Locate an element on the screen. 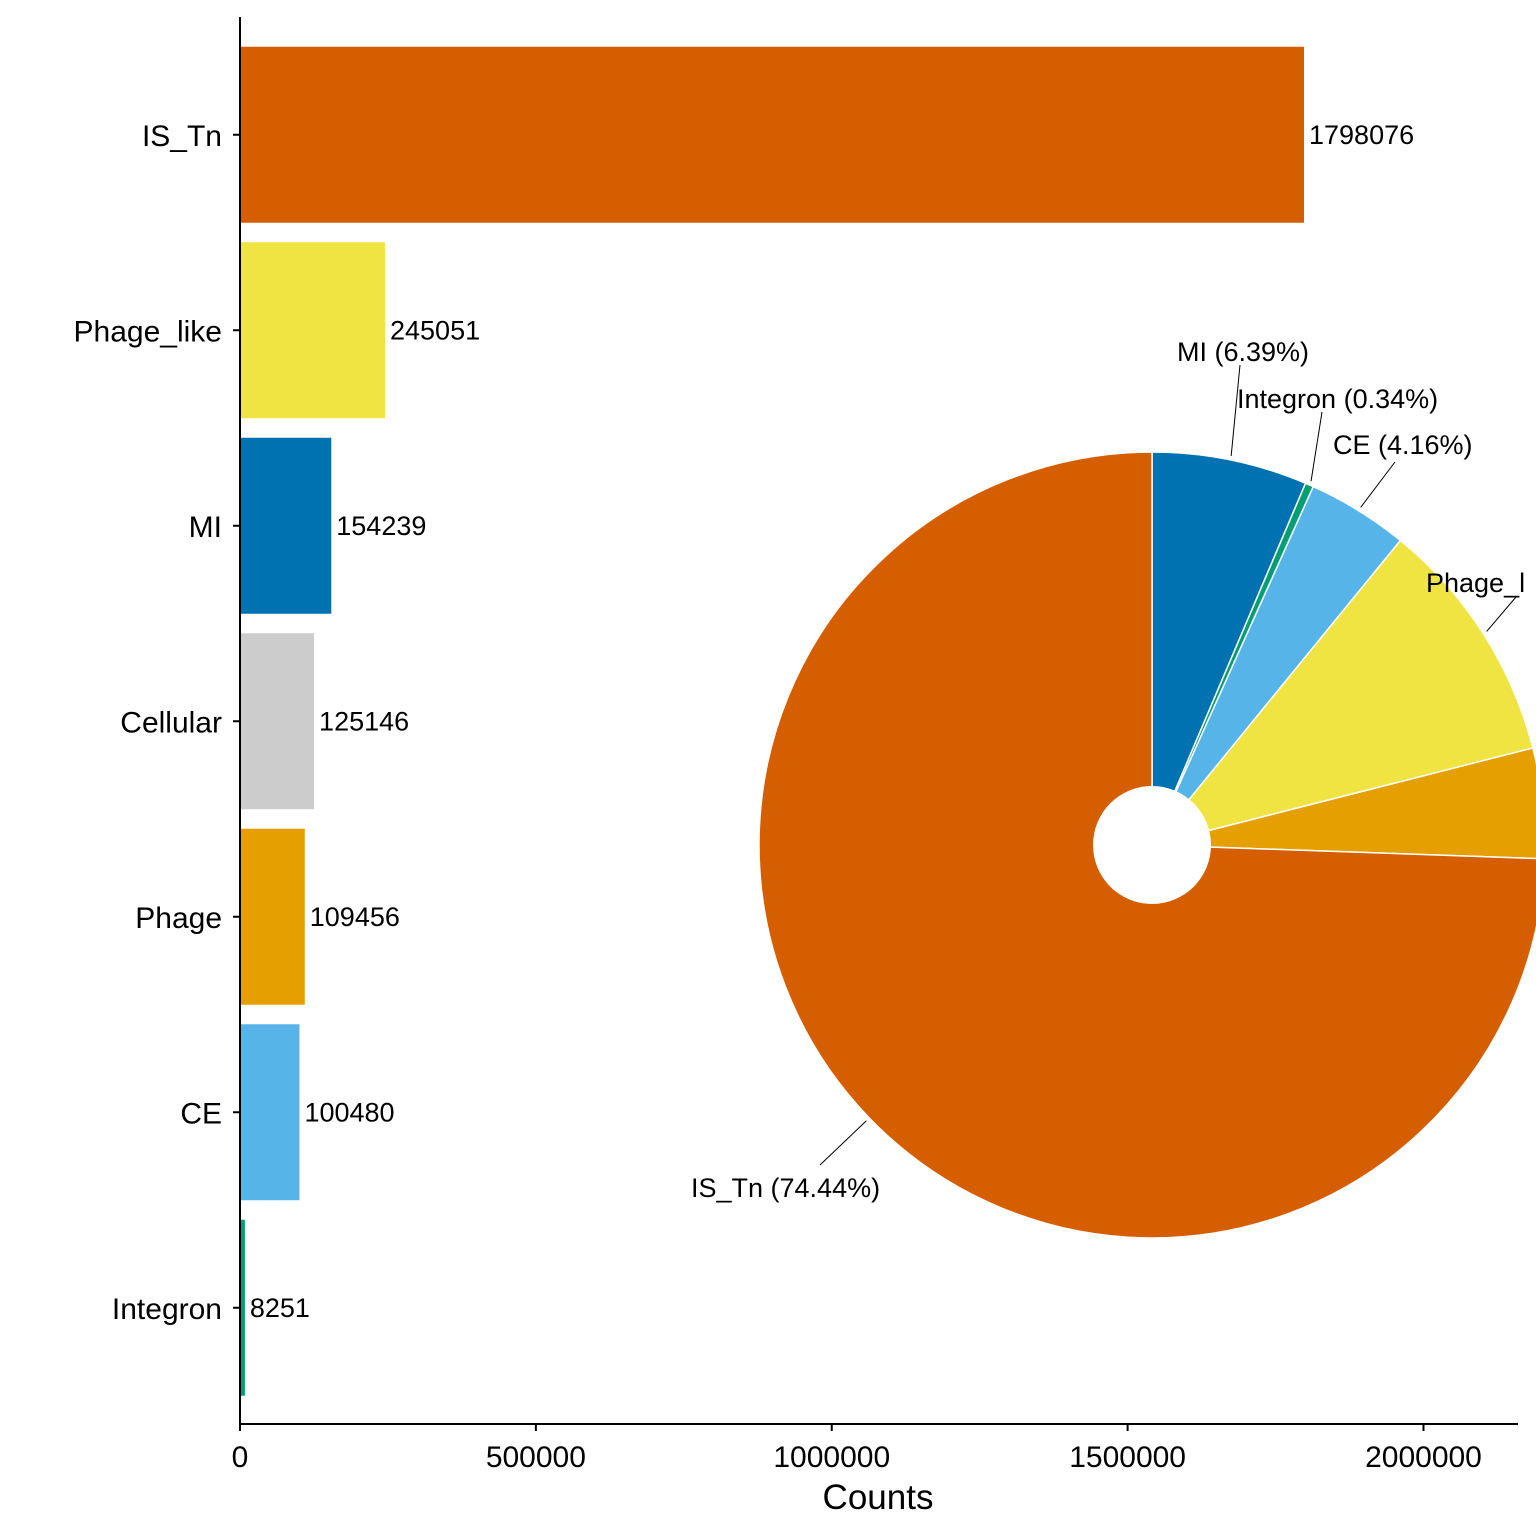  bar-ce is located at coordinates (270, 1112).